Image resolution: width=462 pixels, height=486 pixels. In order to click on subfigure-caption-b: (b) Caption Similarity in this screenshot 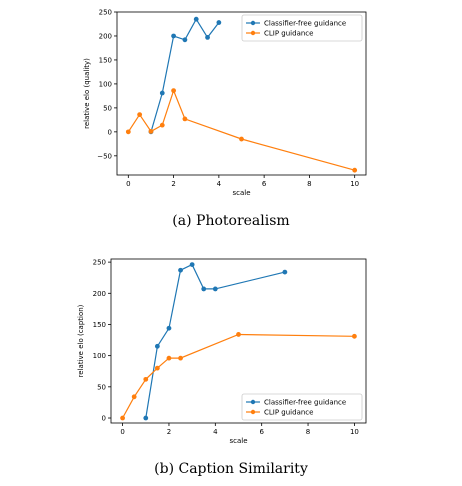, I will do `click(231, 469)`.